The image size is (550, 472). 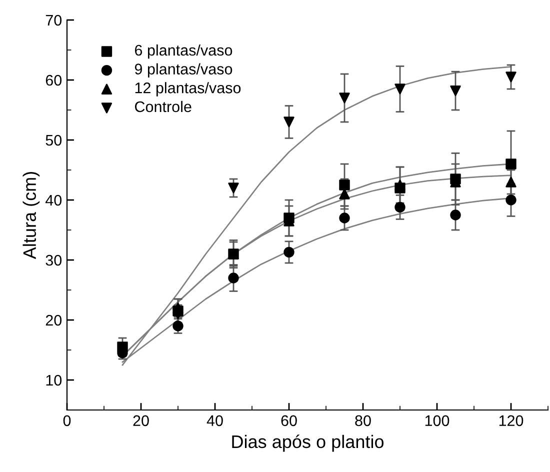 What do you see at coordinates (437, 420) in the screenshot?
I see `x-tick-label: 100` at bounding box center [437, 420].